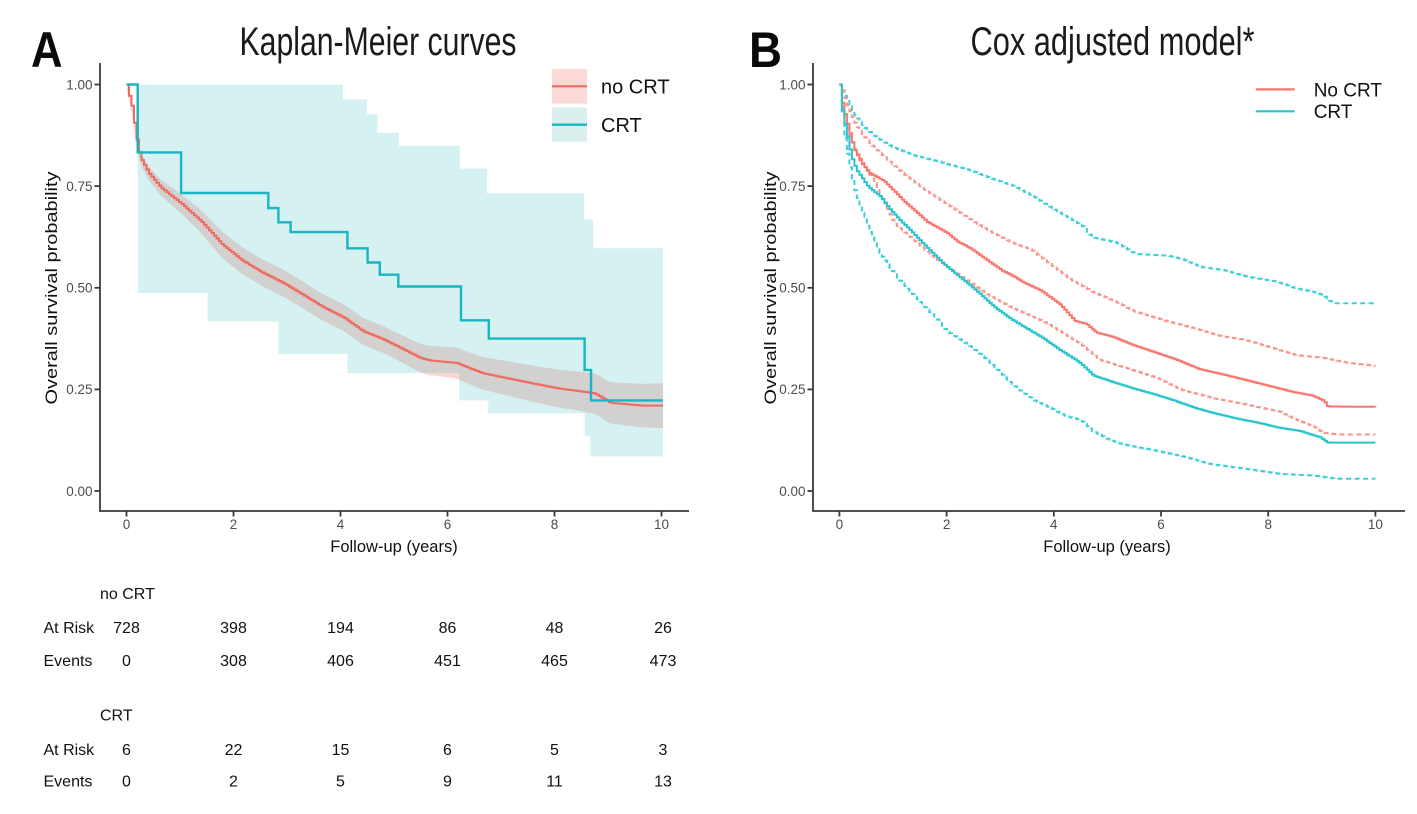 The image size is (1417, 814). Describe the element at coordinates (233, 628) in the screenshot. I see `svg-text: 398` at that location.